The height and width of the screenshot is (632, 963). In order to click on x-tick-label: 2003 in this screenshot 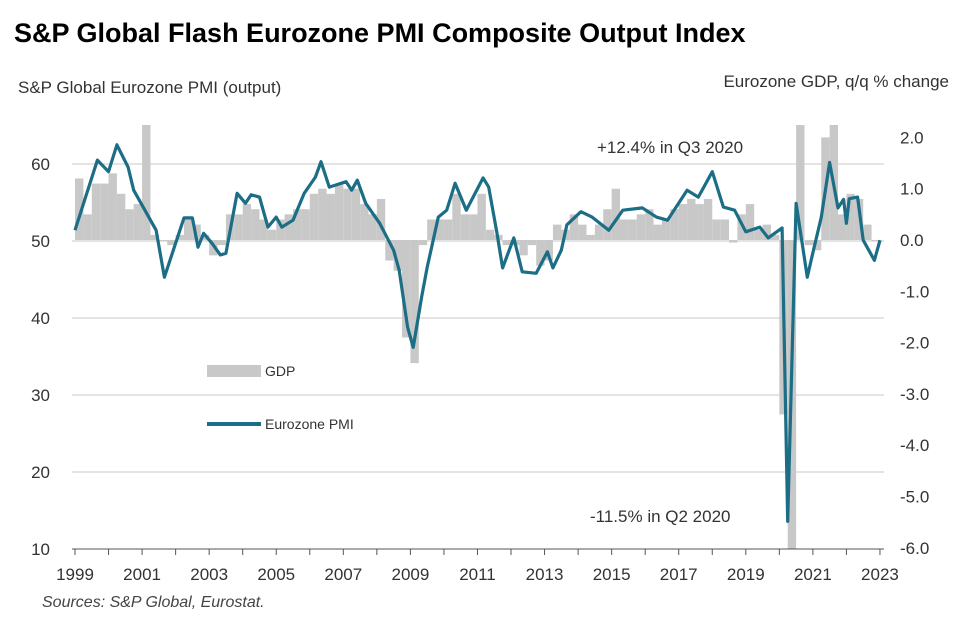, I will do `click(209, 574)`.